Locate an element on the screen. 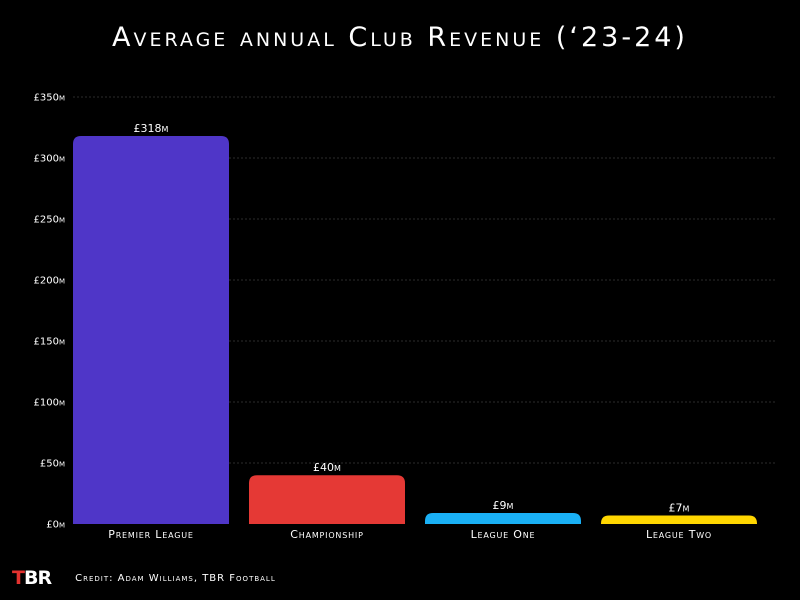  bar-value-label: £318m is located at coordinates (151, 128).